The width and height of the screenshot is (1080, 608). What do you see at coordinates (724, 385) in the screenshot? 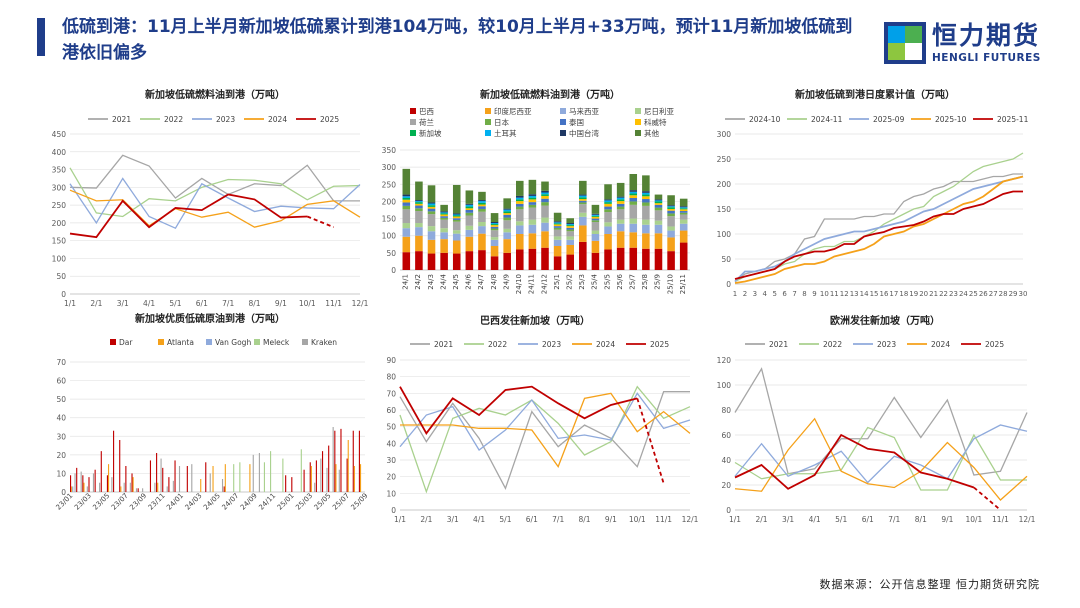
I see `y-tick-label: 100` at bounding box center [724, 385].